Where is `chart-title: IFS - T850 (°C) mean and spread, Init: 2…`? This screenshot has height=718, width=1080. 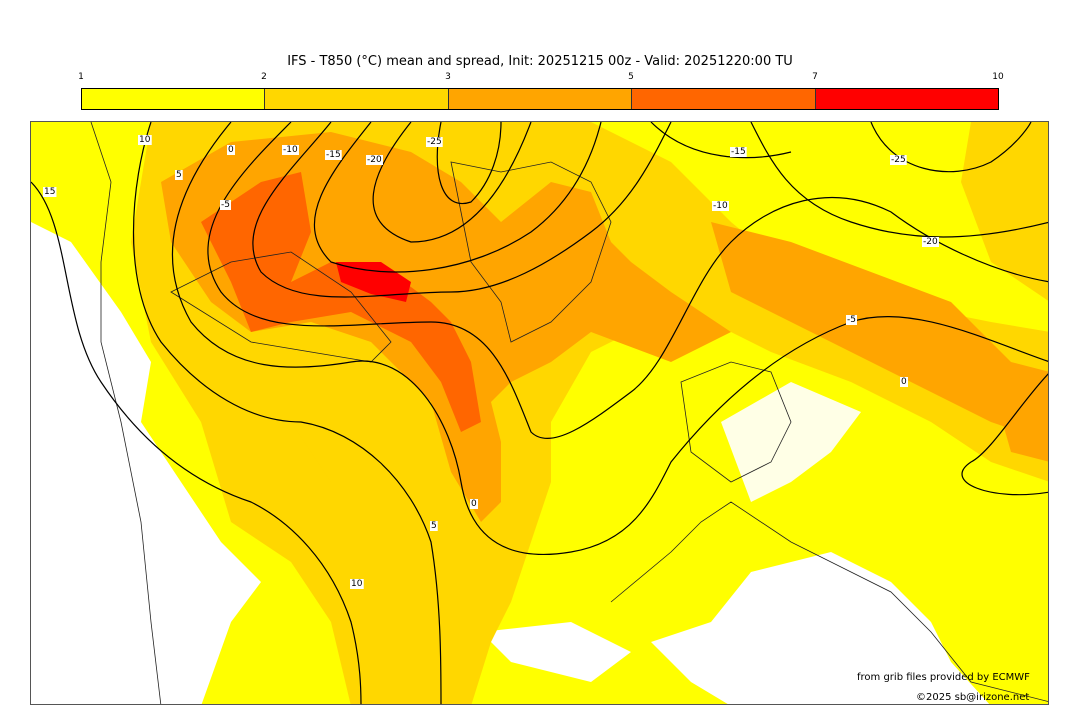
chart-title: IFS - T850 (°C) mean and spread, Init: 2… is located at coordinates (540, 61).